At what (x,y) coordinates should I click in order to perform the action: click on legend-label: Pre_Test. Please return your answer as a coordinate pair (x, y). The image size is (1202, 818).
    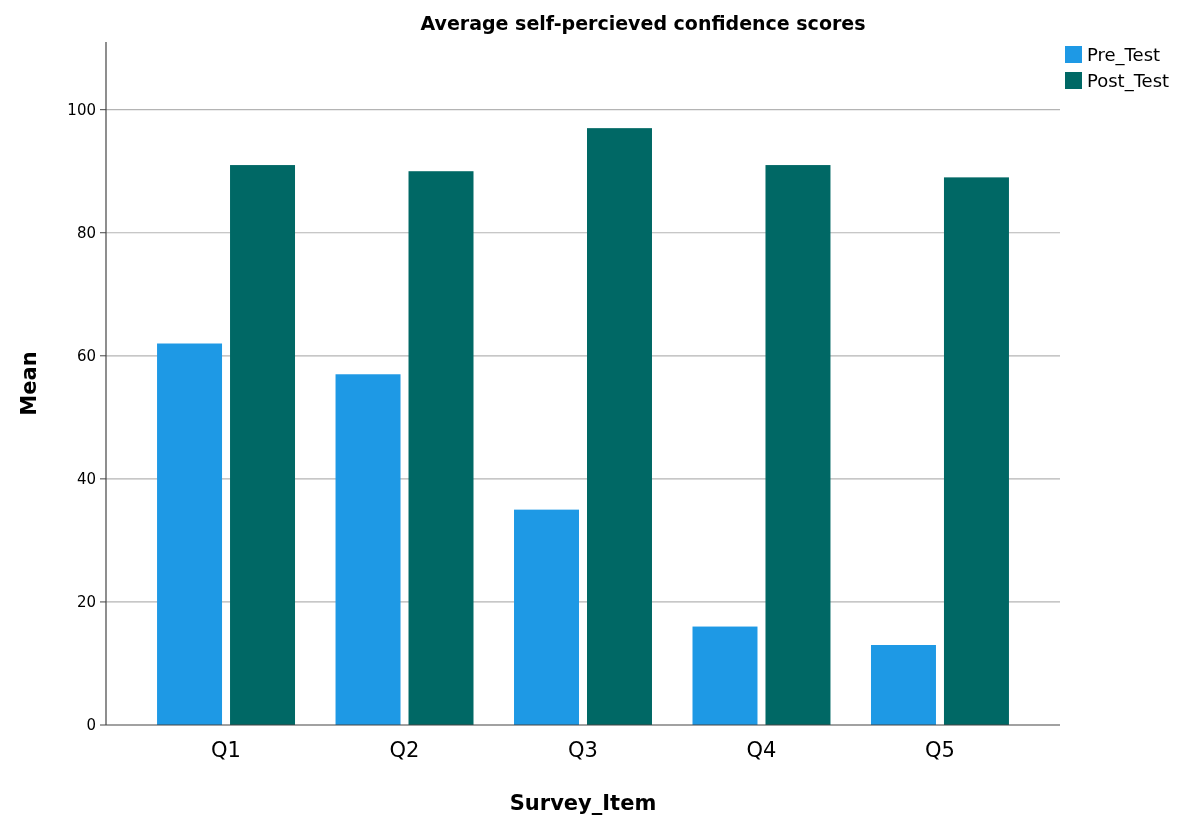
    Looking at the image, I should click on (1124, 55).